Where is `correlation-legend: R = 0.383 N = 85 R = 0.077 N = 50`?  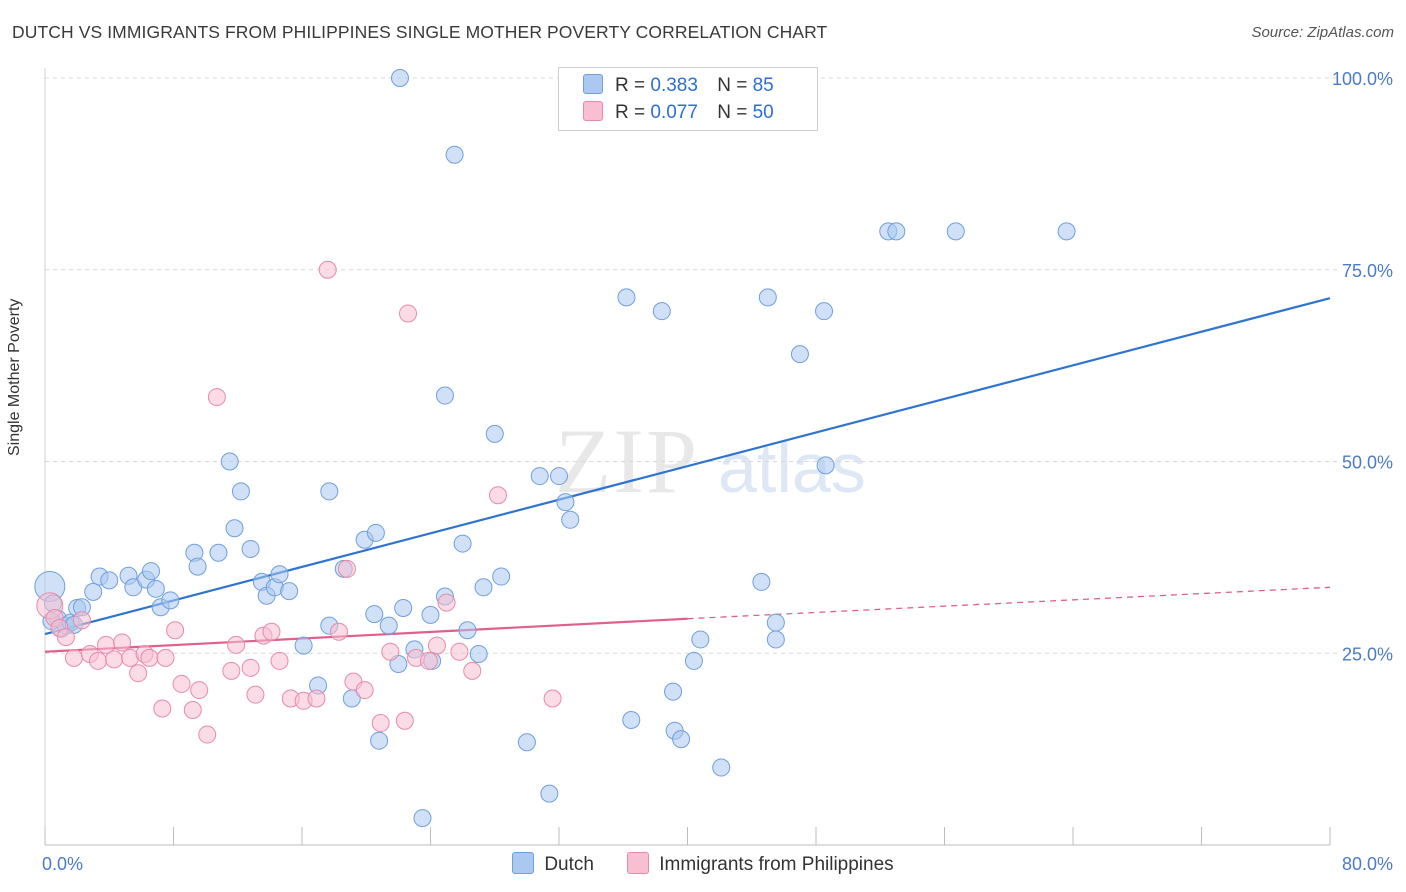 correlation-legend: R = 0.383 N = 85 R = 0.077 N = 50 is located at coordinates (688, 99).